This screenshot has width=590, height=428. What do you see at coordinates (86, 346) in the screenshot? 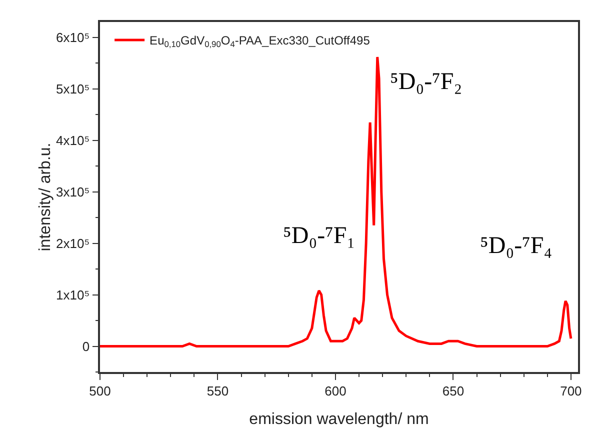
I see `y-tick-label: 0` at bounding box center [86, 346].